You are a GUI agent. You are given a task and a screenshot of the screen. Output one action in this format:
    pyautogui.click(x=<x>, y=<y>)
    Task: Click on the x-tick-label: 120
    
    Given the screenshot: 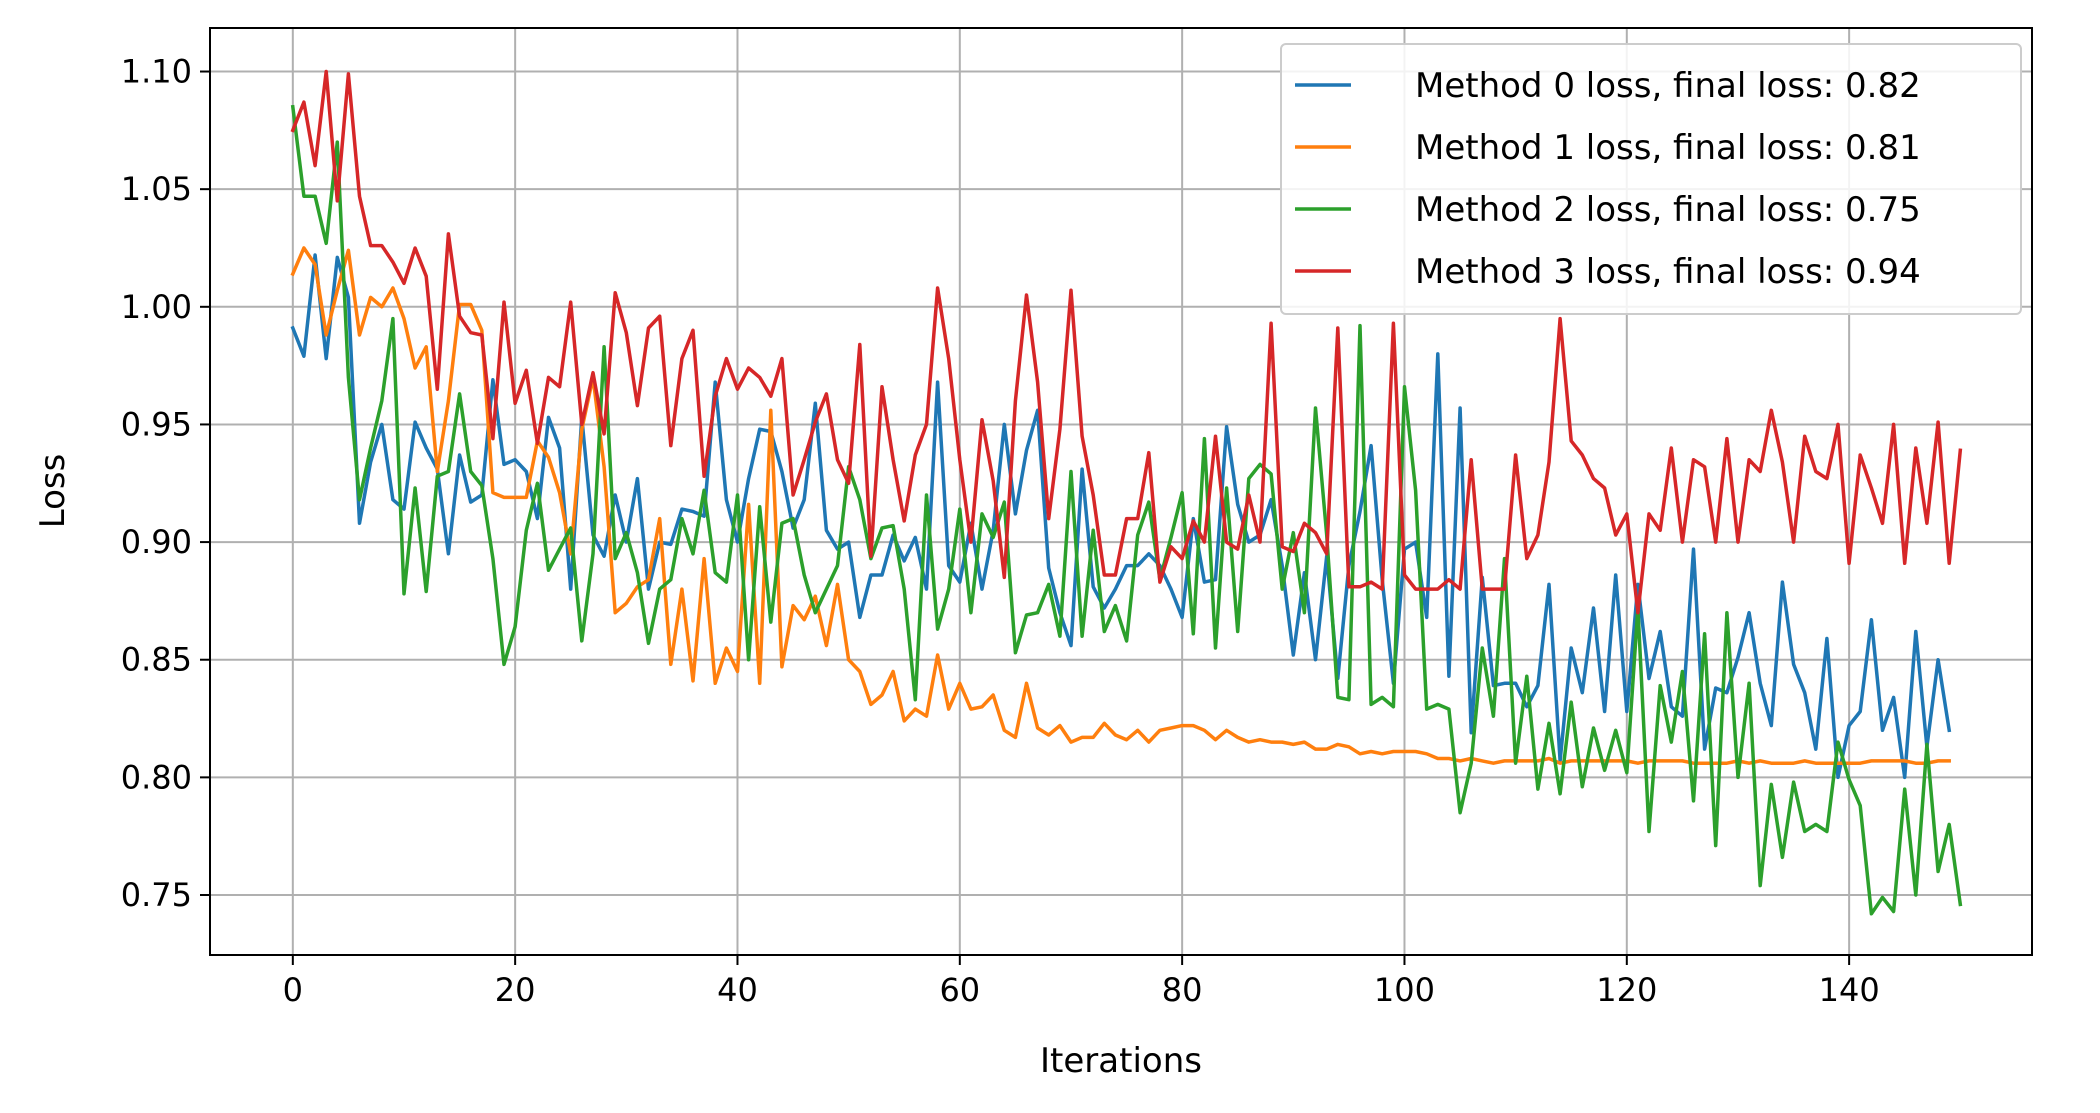 What is the action you would take?
    pyautogui.click(x=1626, y=990)
    